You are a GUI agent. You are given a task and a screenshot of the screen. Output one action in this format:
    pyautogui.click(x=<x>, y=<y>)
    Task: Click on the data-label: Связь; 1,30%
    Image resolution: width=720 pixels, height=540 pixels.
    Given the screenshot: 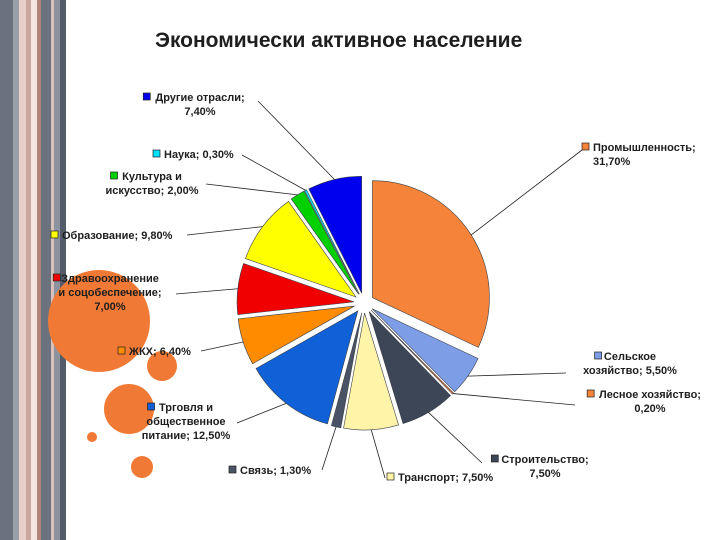 What is the action you would take?
    pyautogui.click(x=275, y=471)
    